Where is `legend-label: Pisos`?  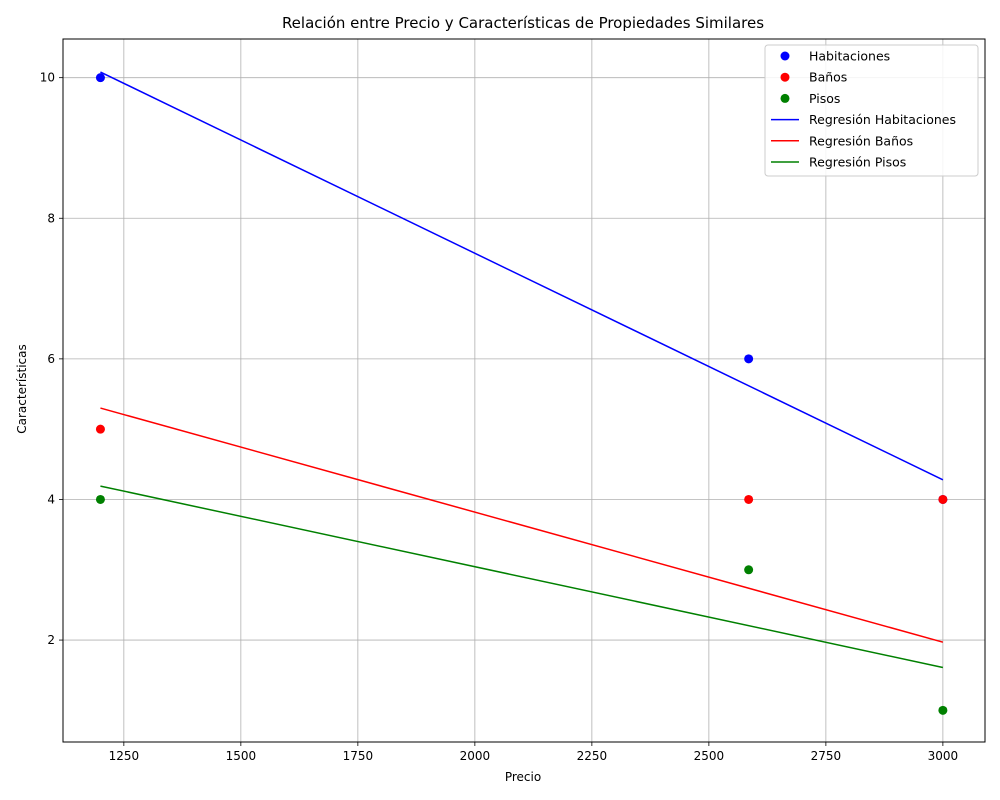
legend-label: Pisos is located at coordinates (824, 98).